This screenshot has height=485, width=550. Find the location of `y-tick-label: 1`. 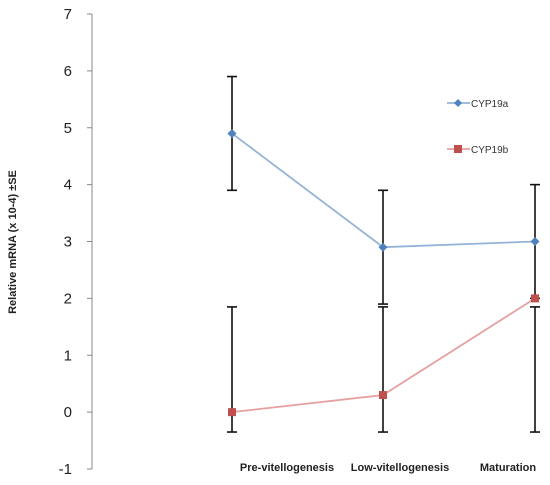

y-tick-label: 1 is located at coordinates (68, 355).